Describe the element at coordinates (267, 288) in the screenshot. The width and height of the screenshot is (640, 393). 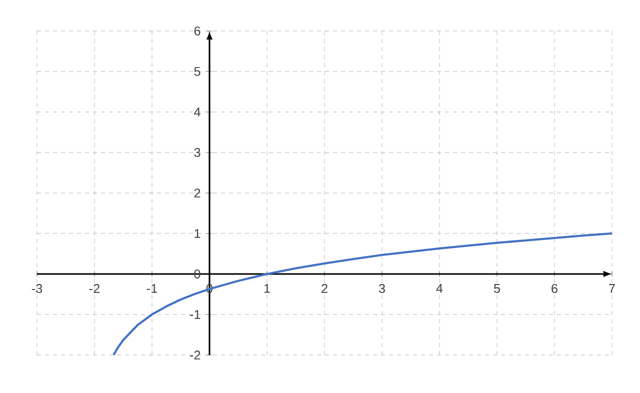
I see `x-tick-label: 1` at that location.